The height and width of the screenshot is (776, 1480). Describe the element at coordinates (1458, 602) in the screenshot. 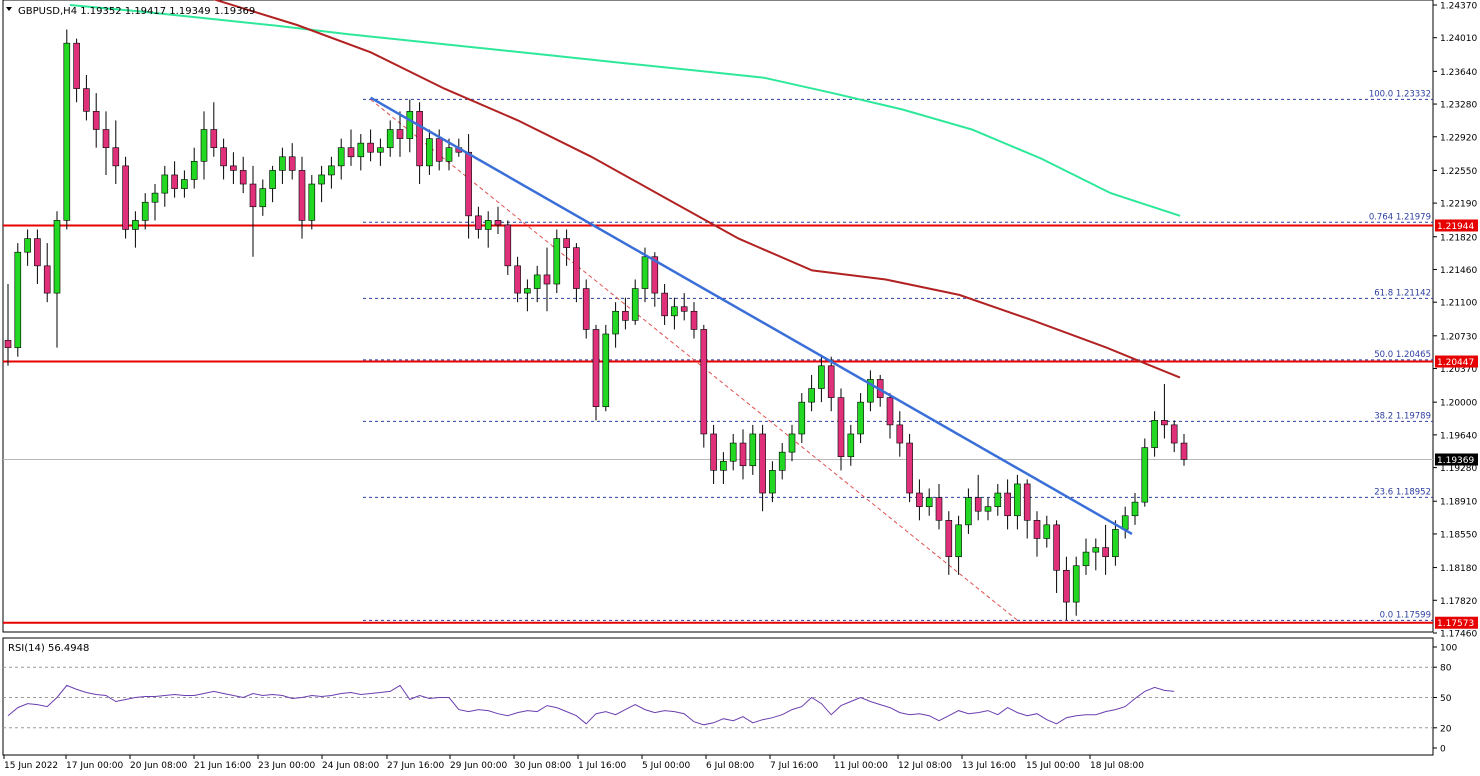

I see `price-tick-label: 1.17820` at that location.